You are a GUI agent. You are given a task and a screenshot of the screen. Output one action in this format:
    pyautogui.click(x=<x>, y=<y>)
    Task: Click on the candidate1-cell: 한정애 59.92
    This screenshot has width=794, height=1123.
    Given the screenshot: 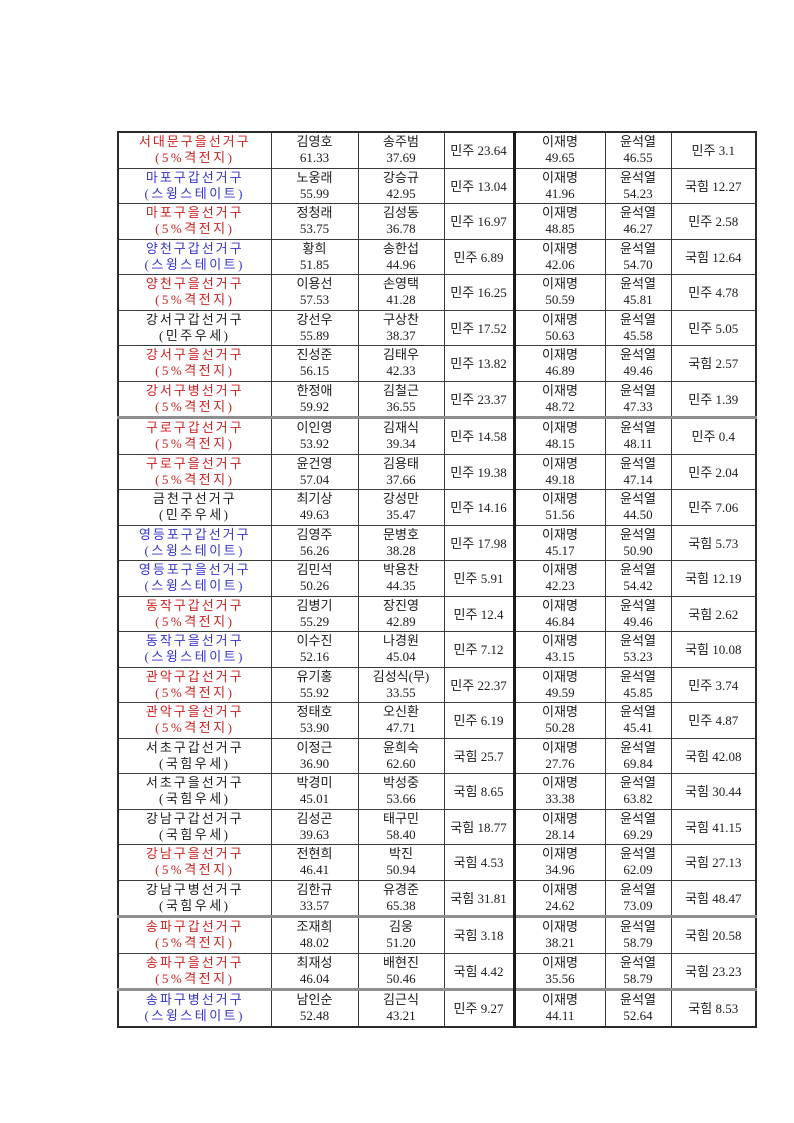 What is the action you would take?
    pyautogui.click(x=314, y=399)
    